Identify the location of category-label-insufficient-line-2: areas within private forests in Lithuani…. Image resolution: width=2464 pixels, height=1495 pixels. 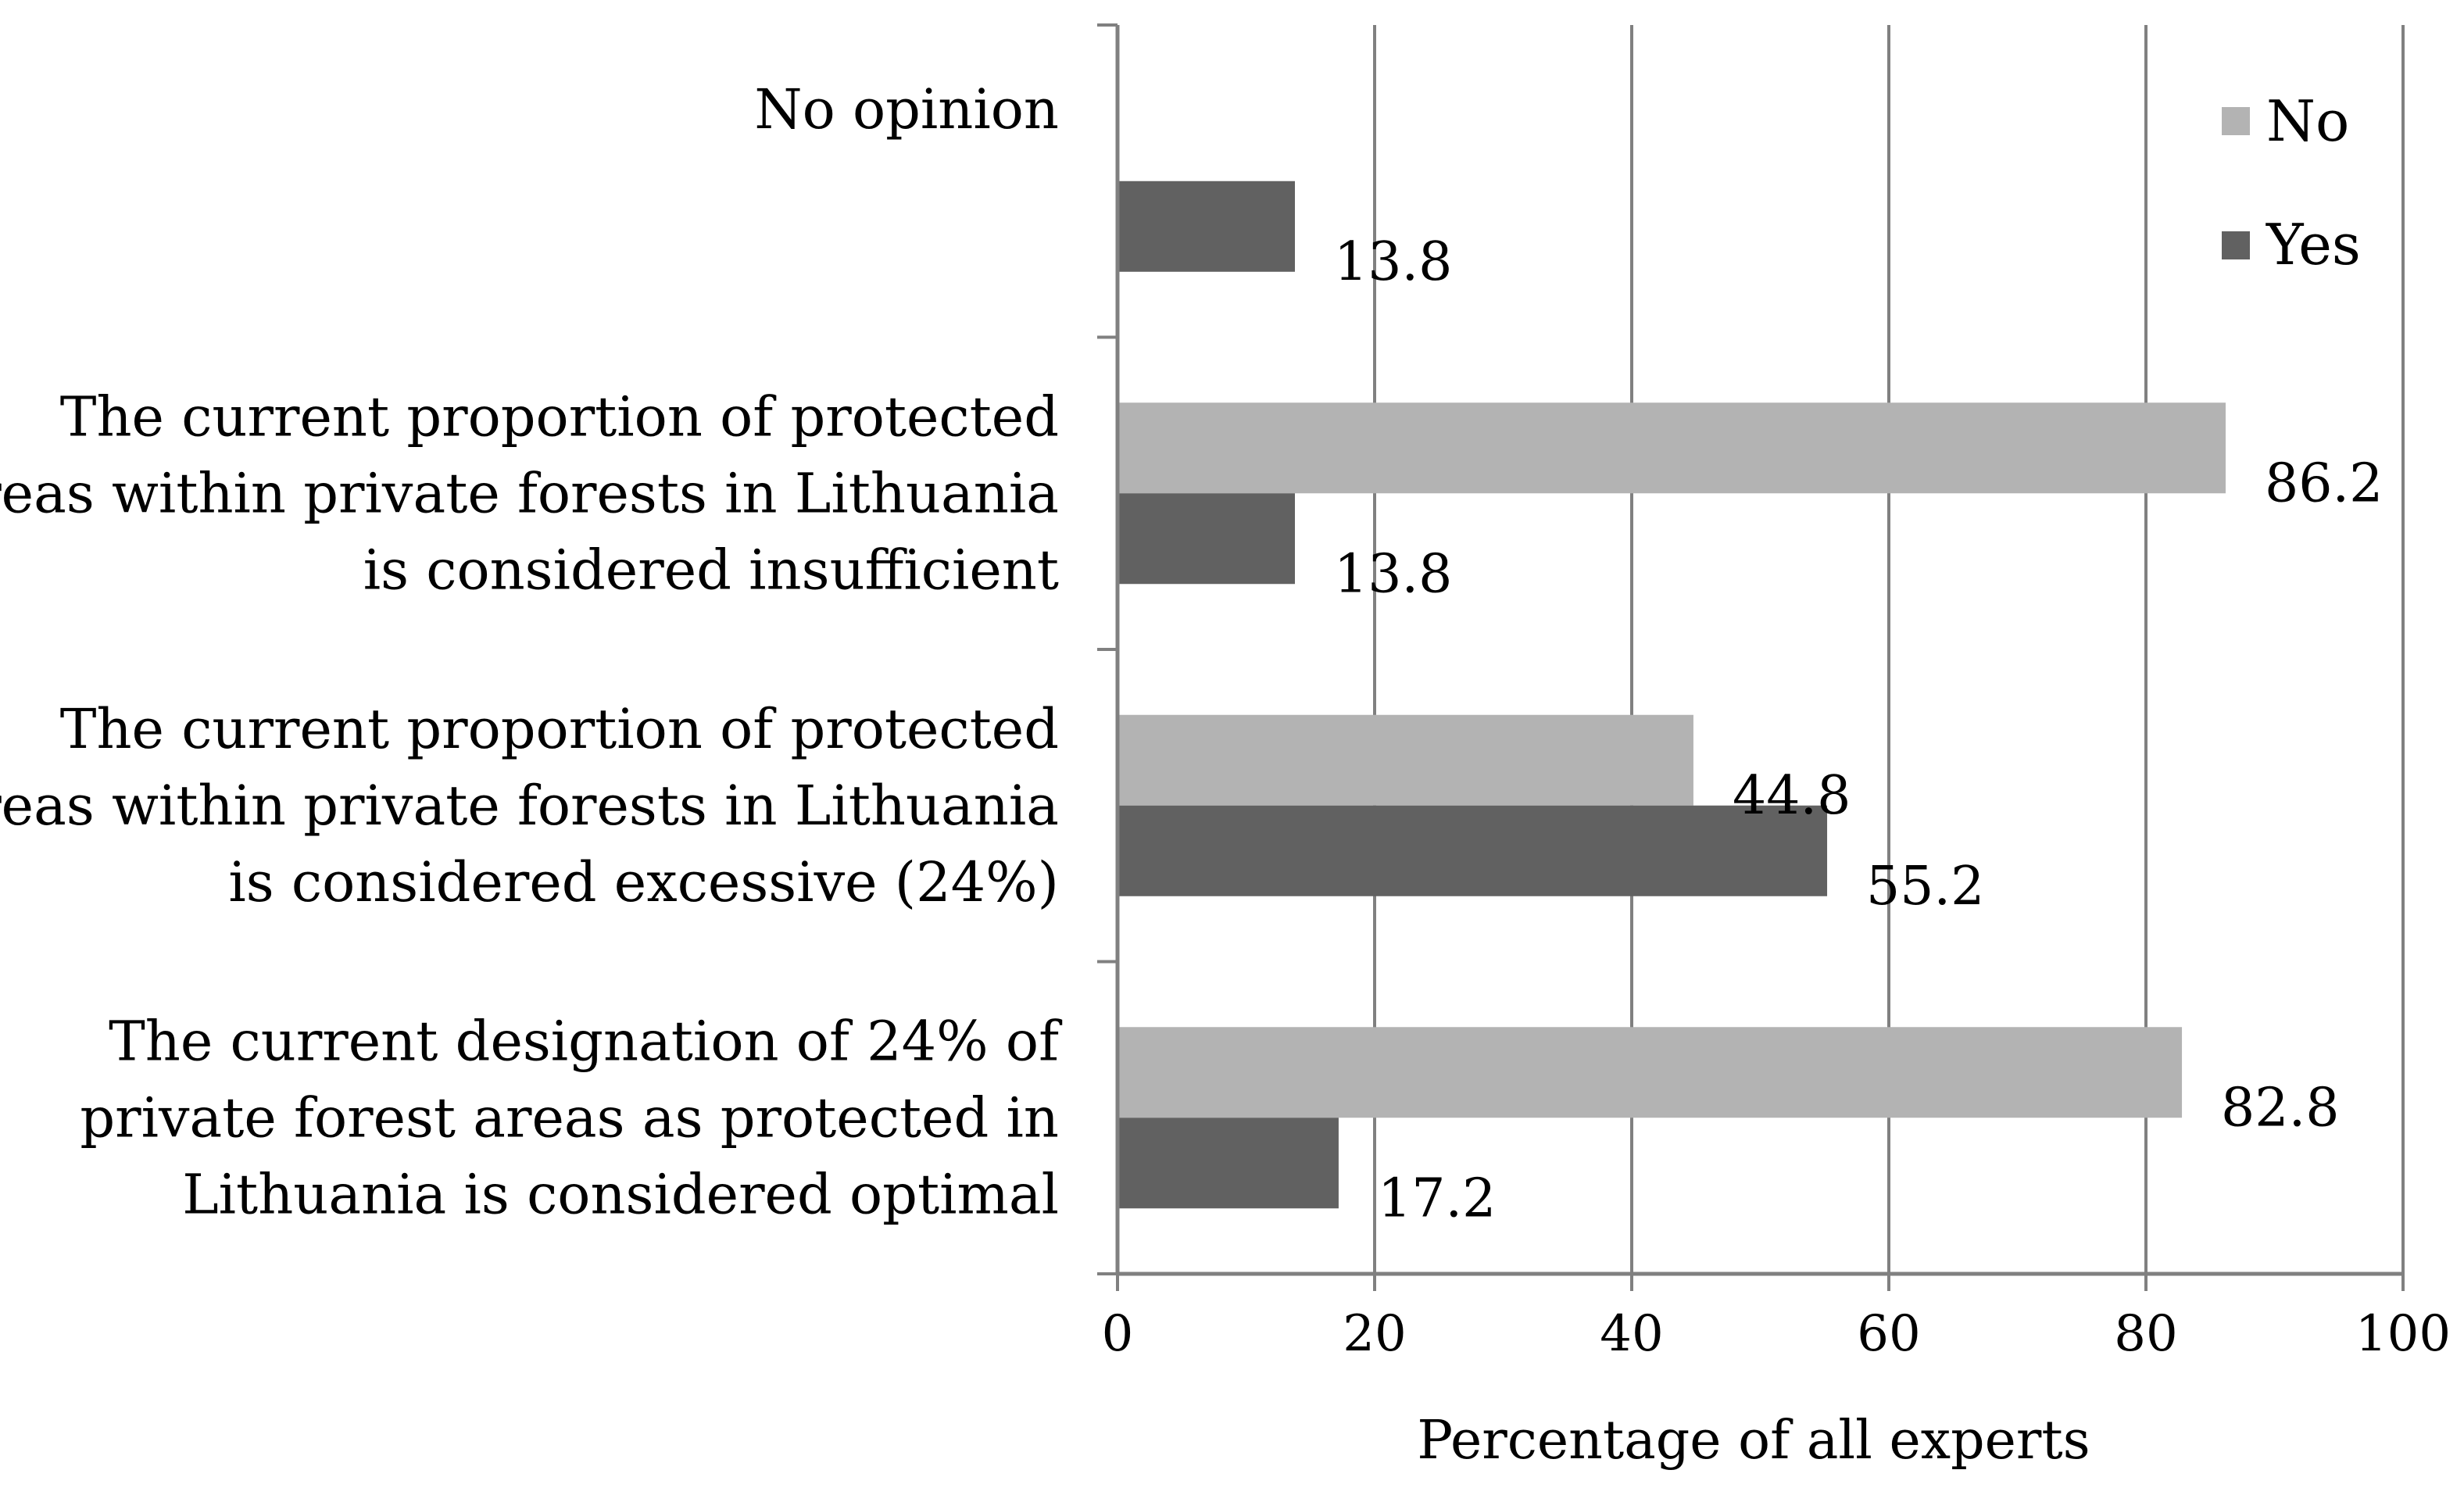
(529, 493).